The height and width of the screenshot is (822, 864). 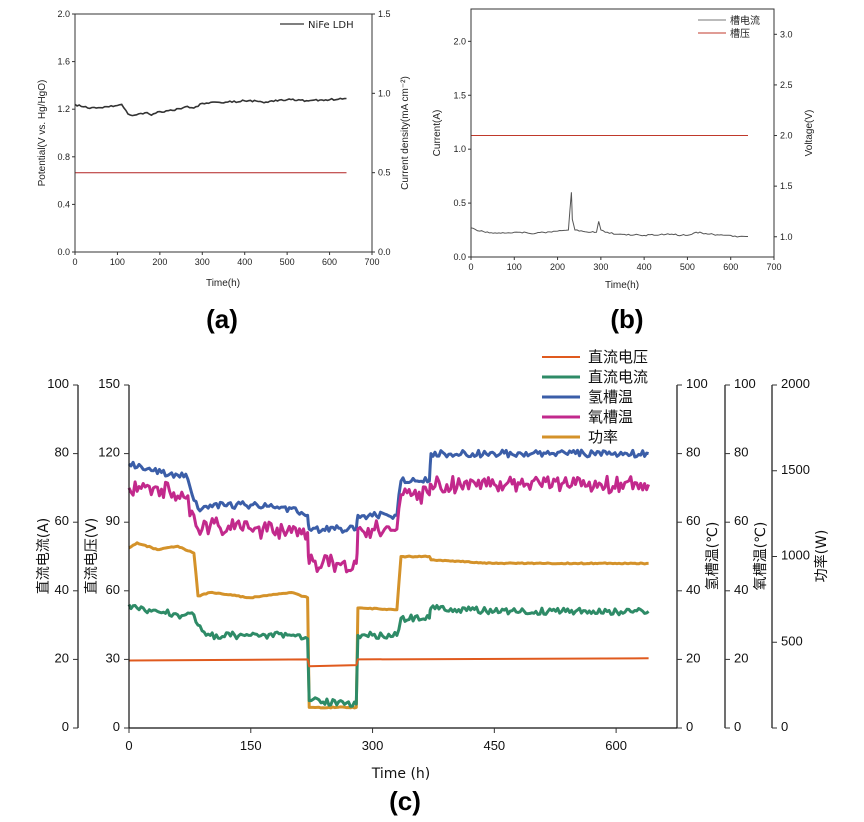 What do you see at coordinates (401, 774) in the screenshot?
I see `panel-c-xlabel: Time (h)` at bounding box center [401, 774].